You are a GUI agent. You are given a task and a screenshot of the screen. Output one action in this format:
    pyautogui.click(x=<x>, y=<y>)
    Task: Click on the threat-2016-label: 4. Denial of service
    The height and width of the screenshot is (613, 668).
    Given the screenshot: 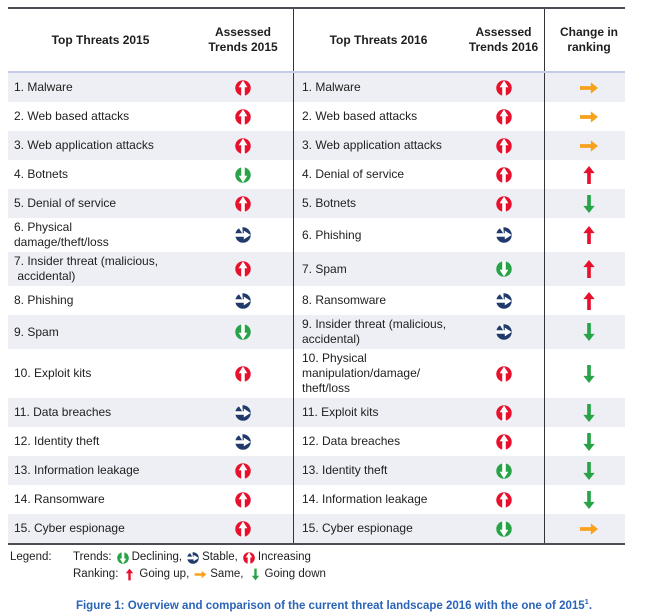 What is the action you would take?
    pyautogui.click(x=378, y=174)
    